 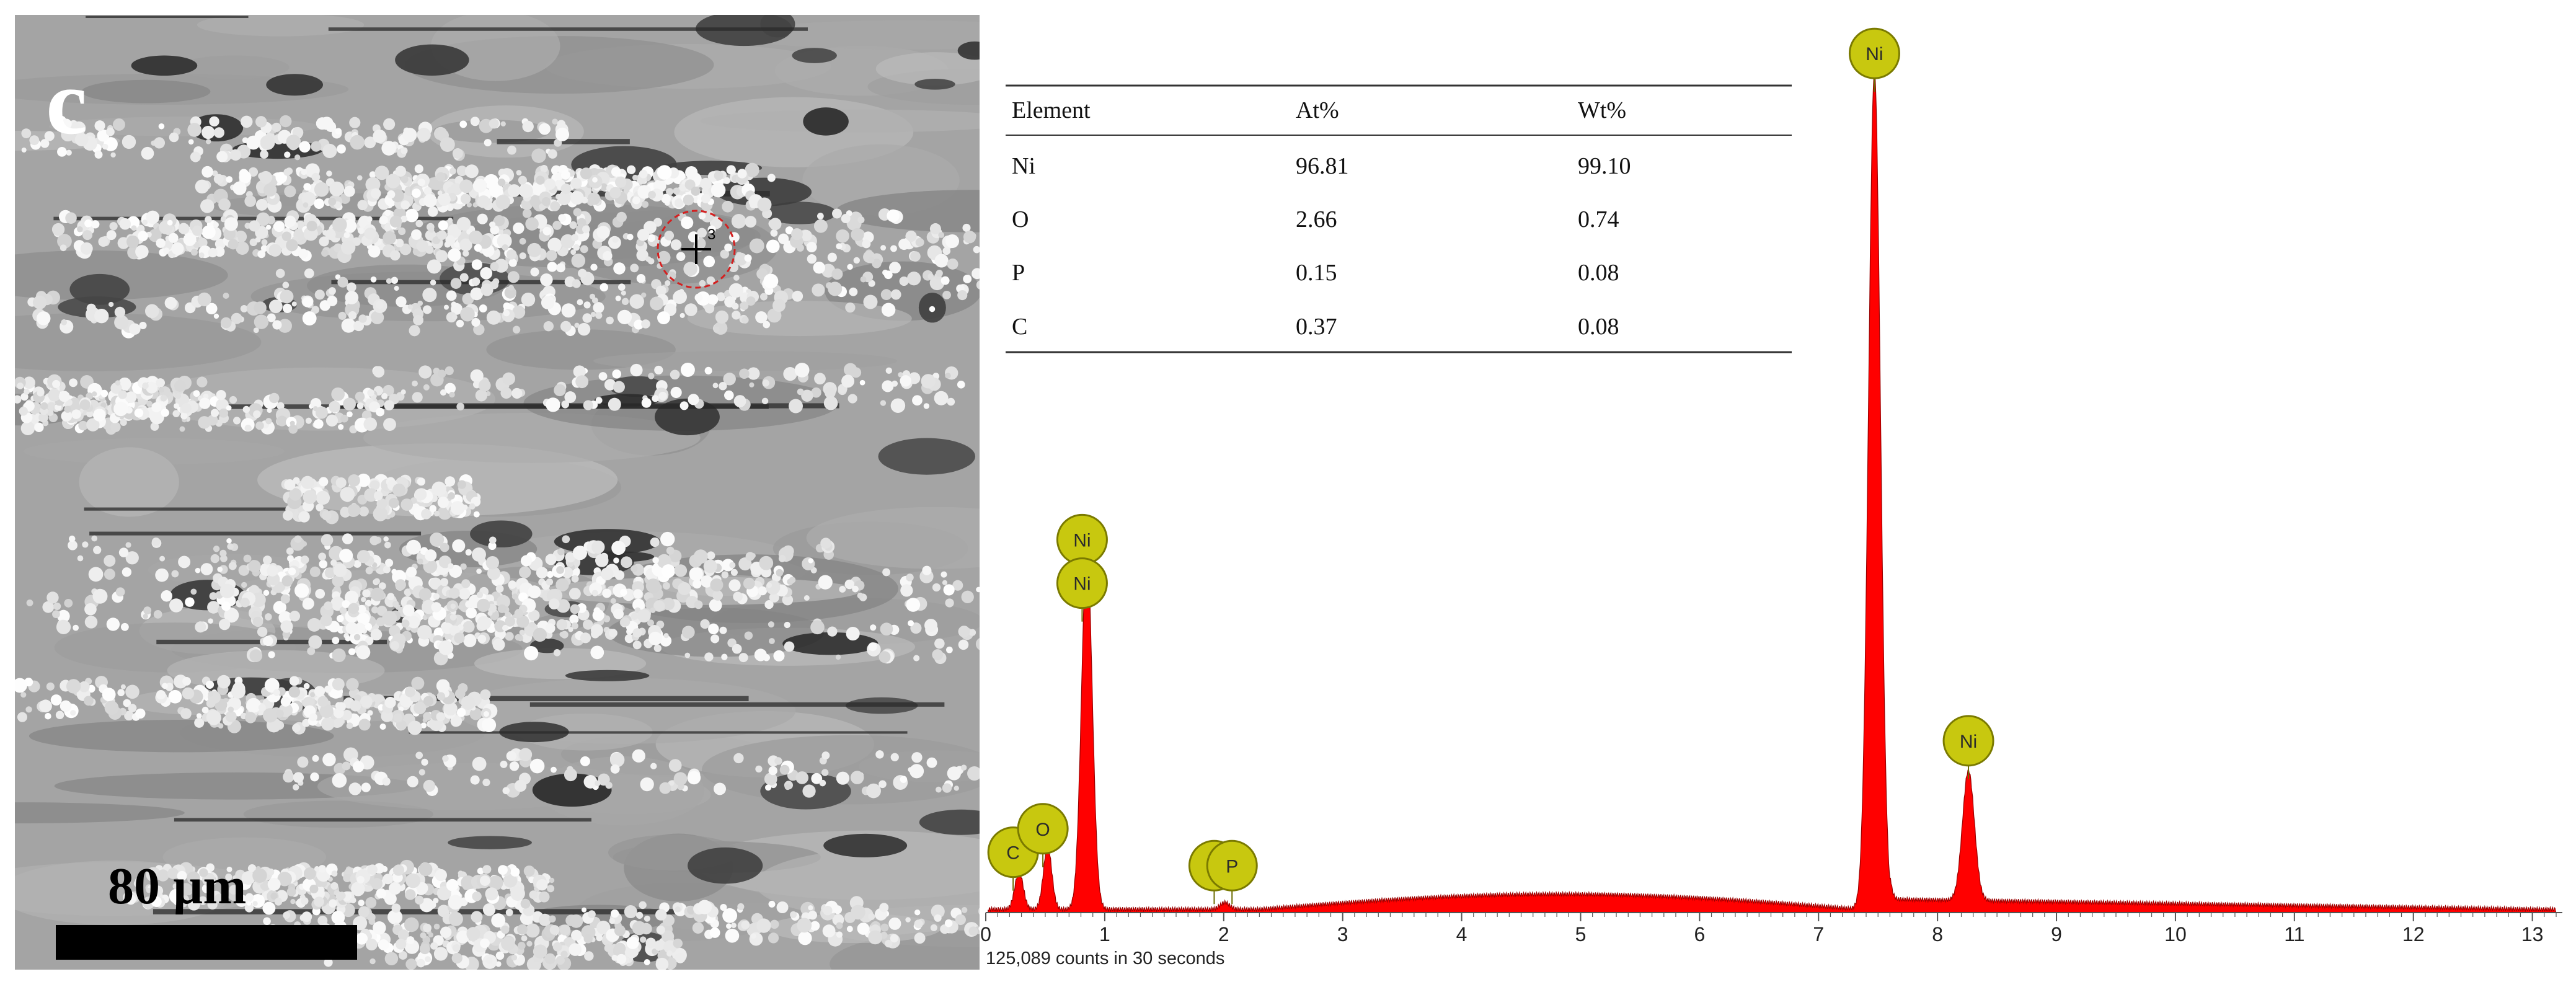 I want to click on svg-text: O, so click(x=1042, y=830).